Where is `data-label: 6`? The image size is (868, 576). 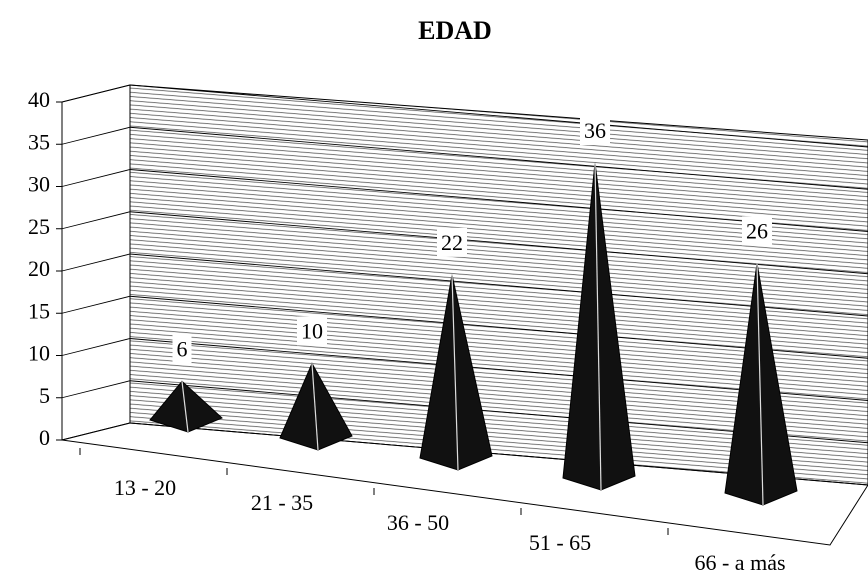 data-label: 6 is located at coordinates (182, 348).